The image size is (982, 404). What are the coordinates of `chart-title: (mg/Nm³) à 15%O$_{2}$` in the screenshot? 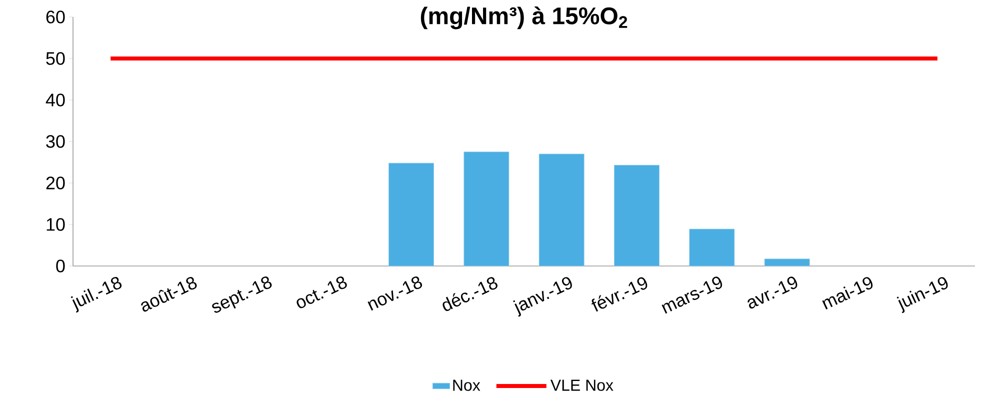 It's located at (524, 18).